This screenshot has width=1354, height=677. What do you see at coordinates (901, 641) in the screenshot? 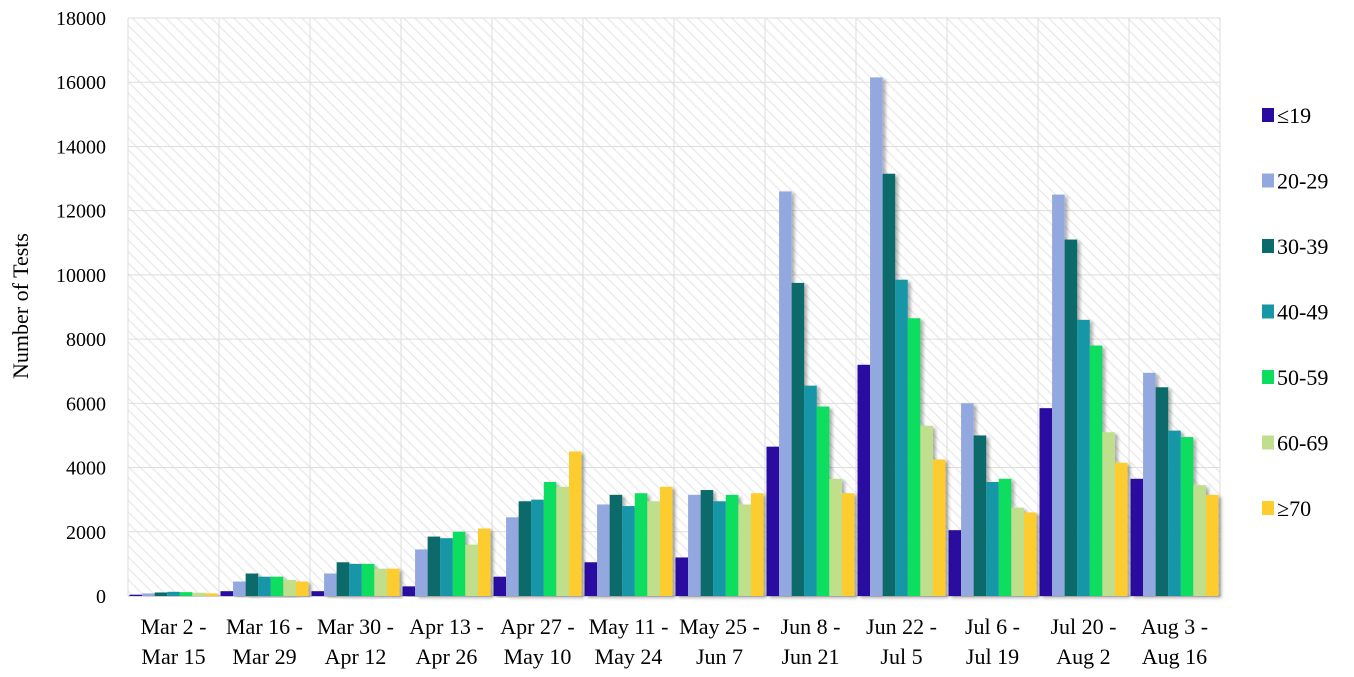
I see `x-tick-label: Jun 22 -Jul 5` at bounding box center [901, 641].